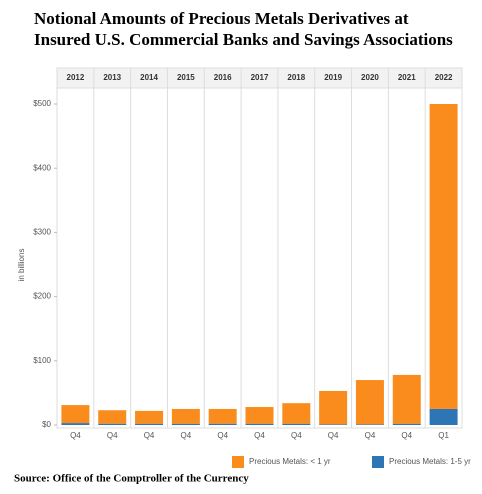 Image resolution: width=482 pixels, height=494 pixels. I want to click on x-header-label: 2019, so click(333, 77).